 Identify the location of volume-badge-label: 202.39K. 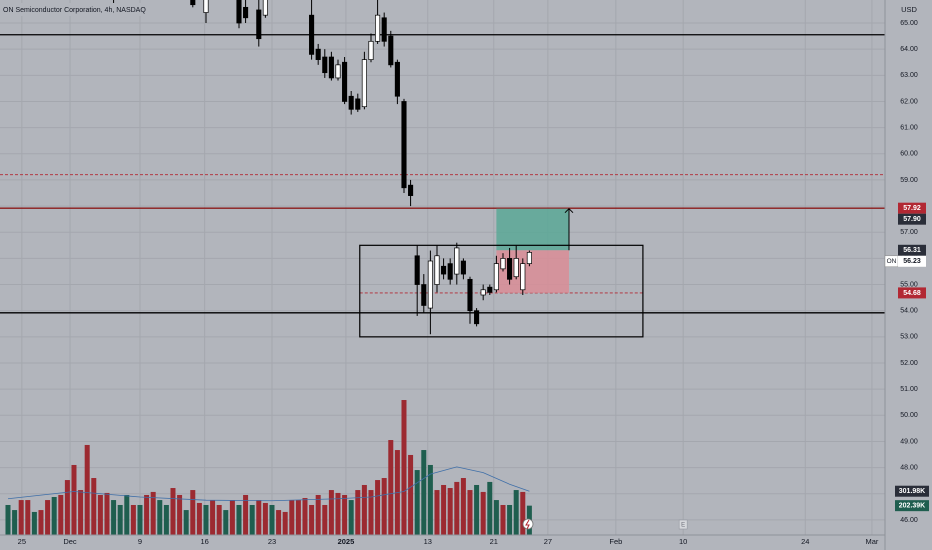
(912, 505).